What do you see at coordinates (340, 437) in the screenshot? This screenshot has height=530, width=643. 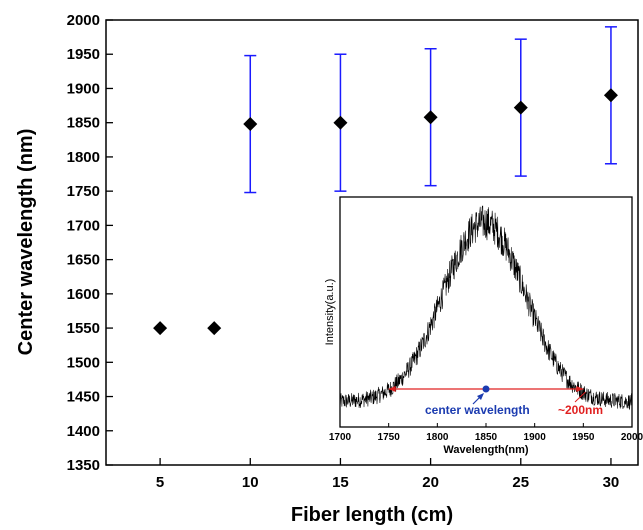 I see `inset-x-tick-label: 1700` at bounding box center [340, 437].